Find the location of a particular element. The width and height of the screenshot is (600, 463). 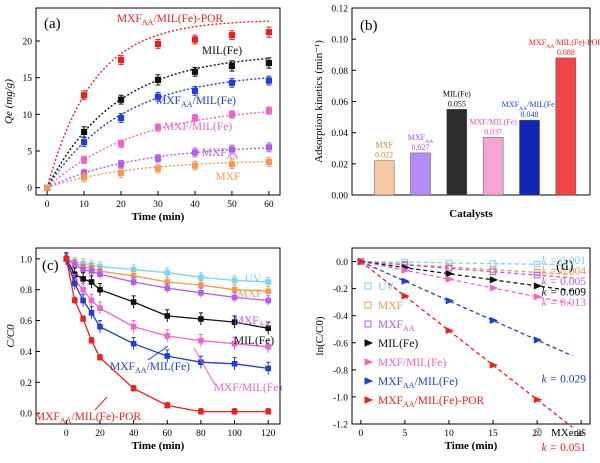

a-ytick-label: 20 is located at coordinates (28, 43).